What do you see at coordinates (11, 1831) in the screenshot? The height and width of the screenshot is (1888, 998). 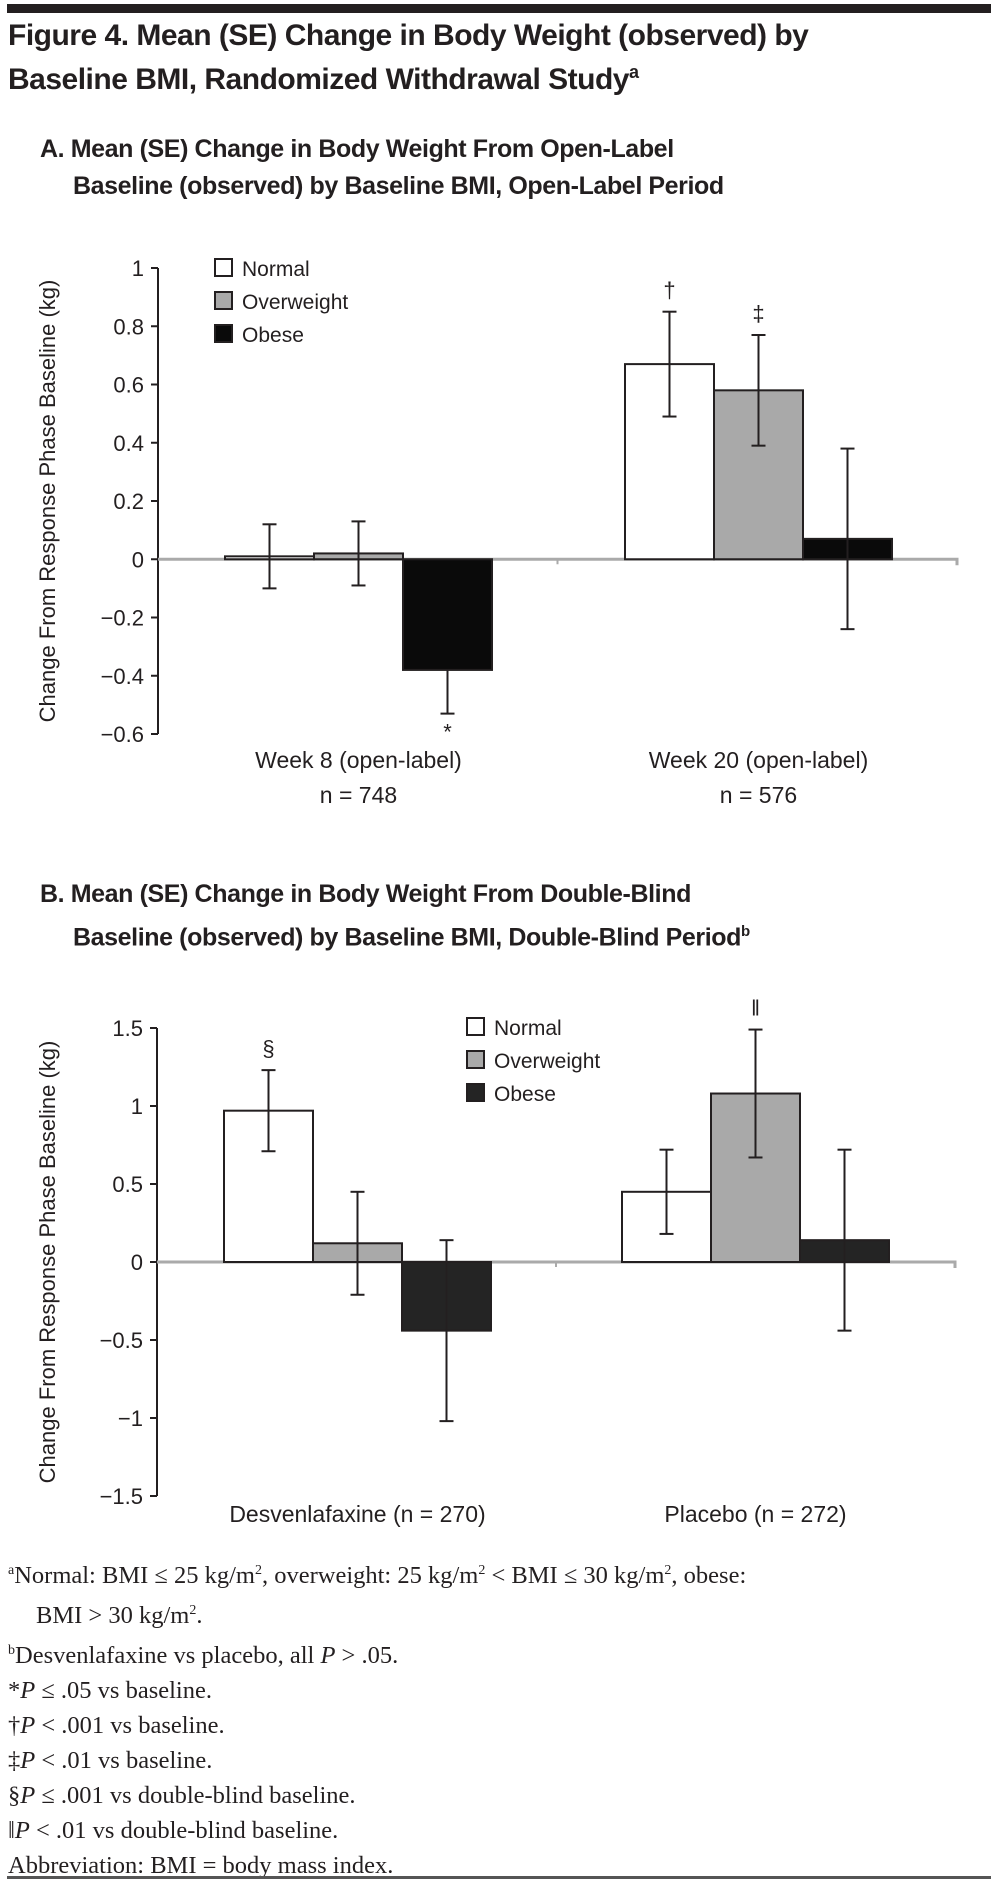 I see `parallel-marker: ‖` at bounding box center [11, 1831].